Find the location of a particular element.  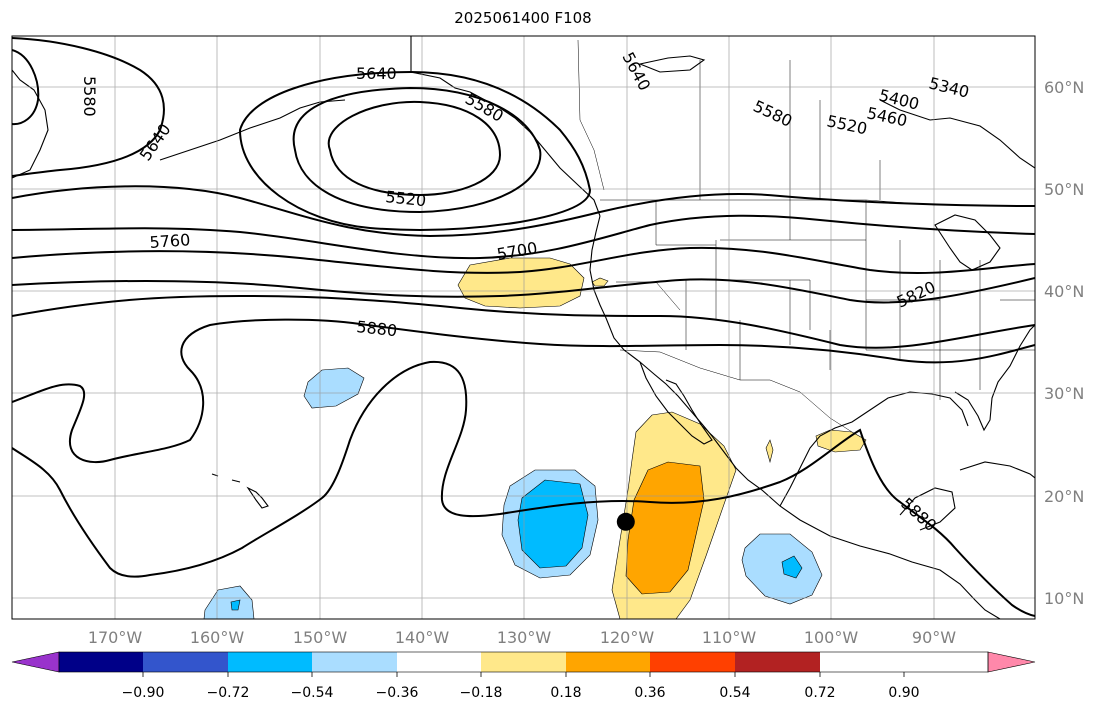

florida-coastline is located at coordinates (994, 378).